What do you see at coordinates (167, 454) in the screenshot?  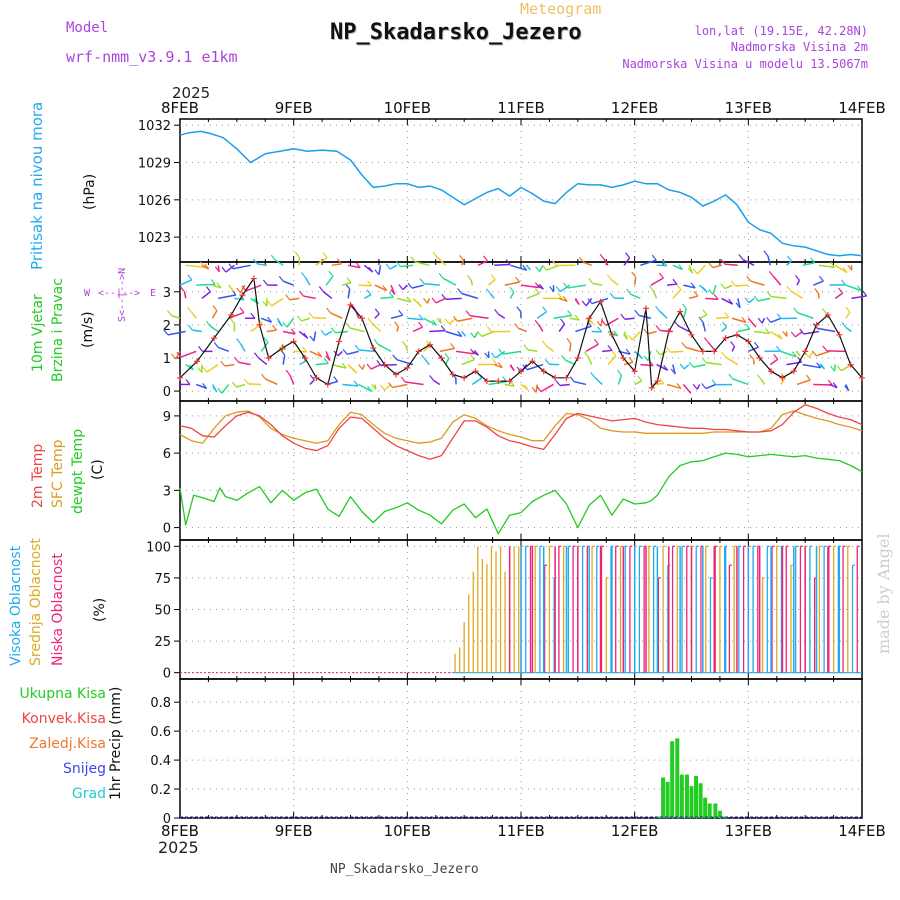 I see `y-tick-label: 6` at bounding box center [167, 454].